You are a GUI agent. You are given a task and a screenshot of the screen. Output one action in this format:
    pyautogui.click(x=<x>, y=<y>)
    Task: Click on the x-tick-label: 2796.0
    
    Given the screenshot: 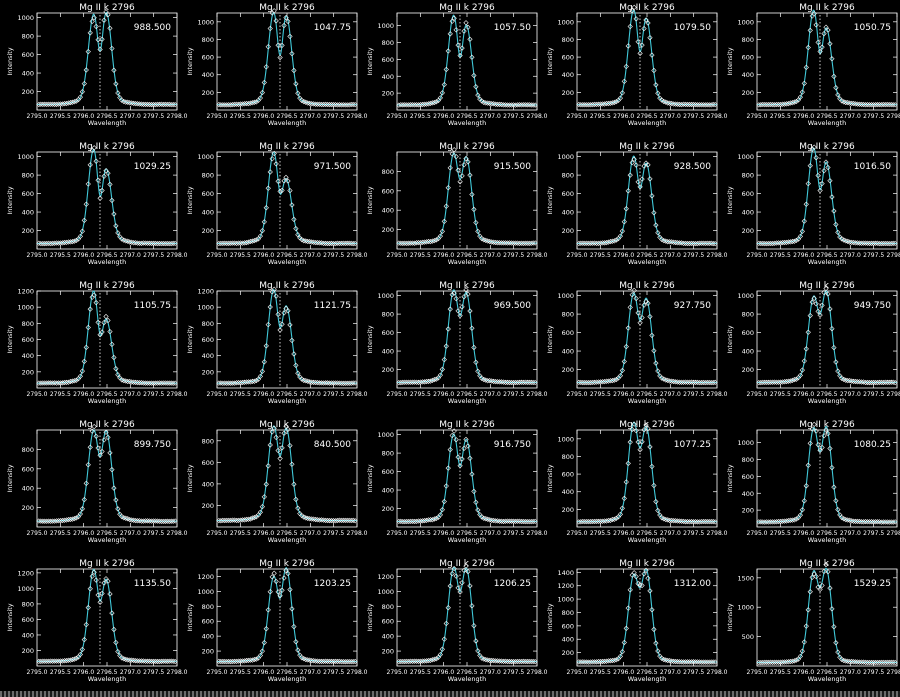 What is the action you would take?
    pyautogui.click(x=623, y=672)
    